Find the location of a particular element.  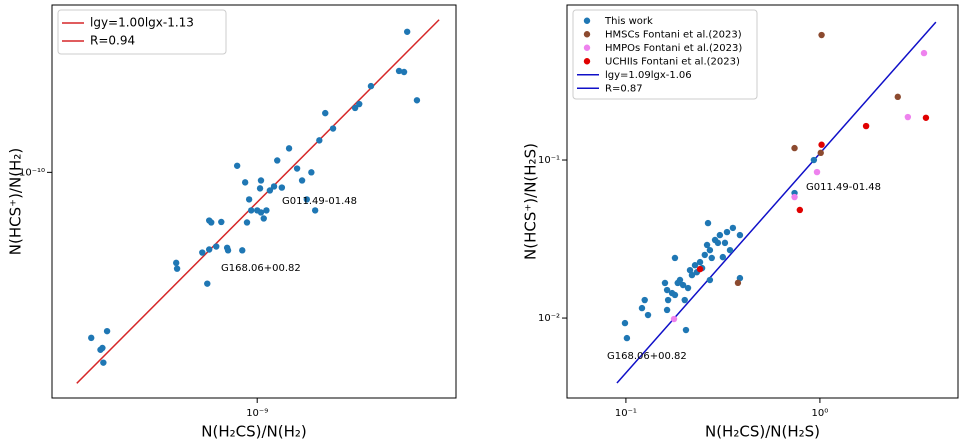

legend-label: UCHIIs Fontani et al.(2023) is located at coordinates (672, 61).